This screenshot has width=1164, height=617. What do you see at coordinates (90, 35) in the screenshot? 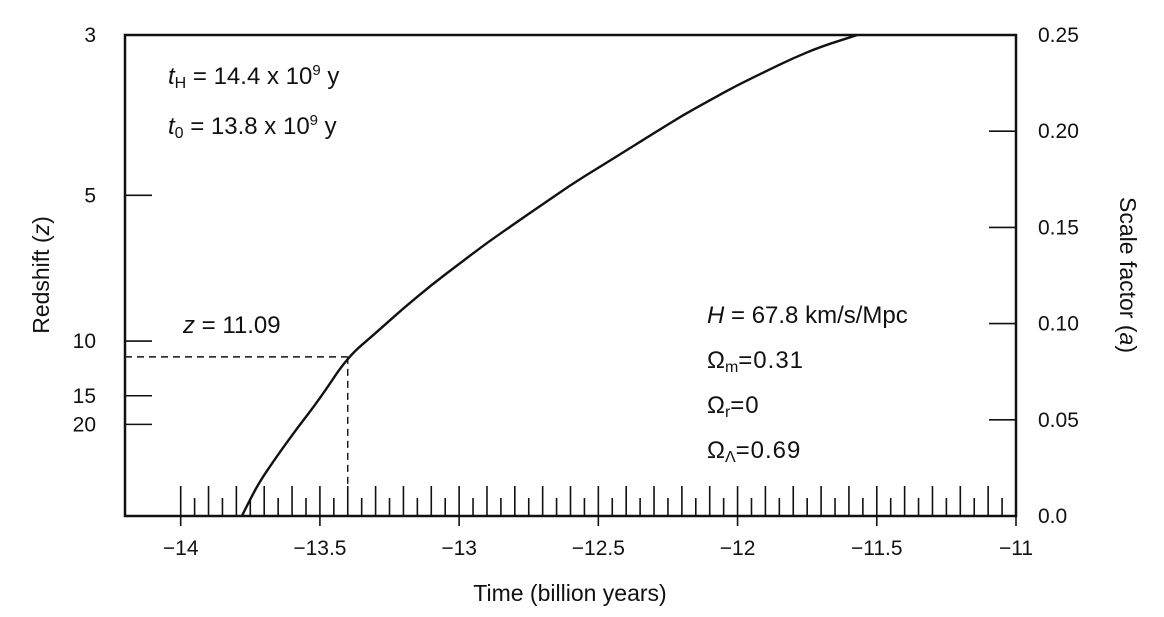
I see `left-tick-label: 3` at bounding box center [90, 35].